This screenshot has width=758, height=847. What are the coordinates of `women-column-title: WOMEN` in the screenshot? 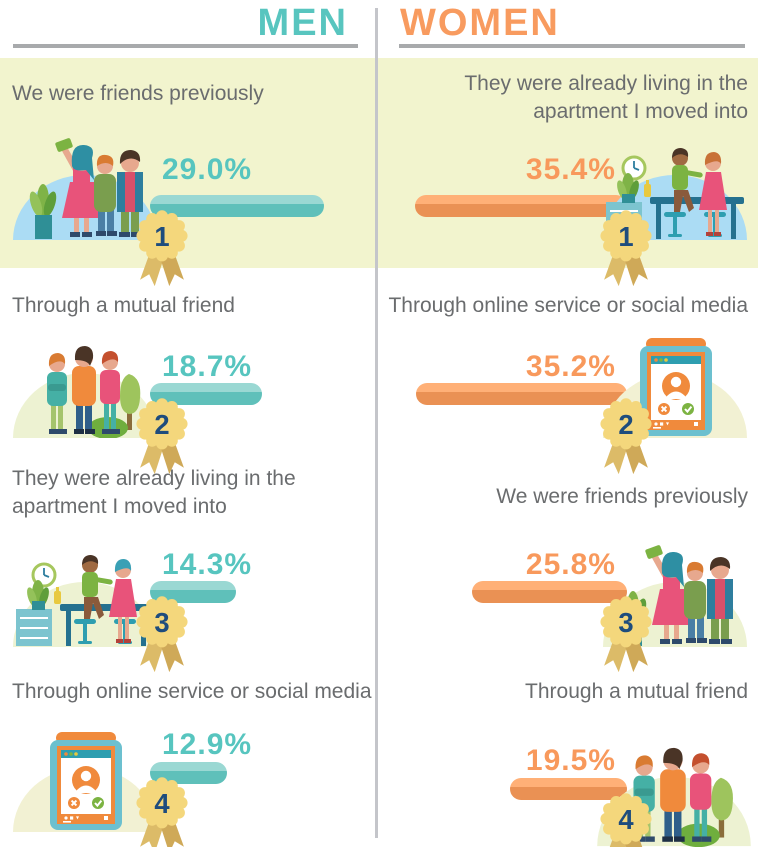 It's located at (480, 23).